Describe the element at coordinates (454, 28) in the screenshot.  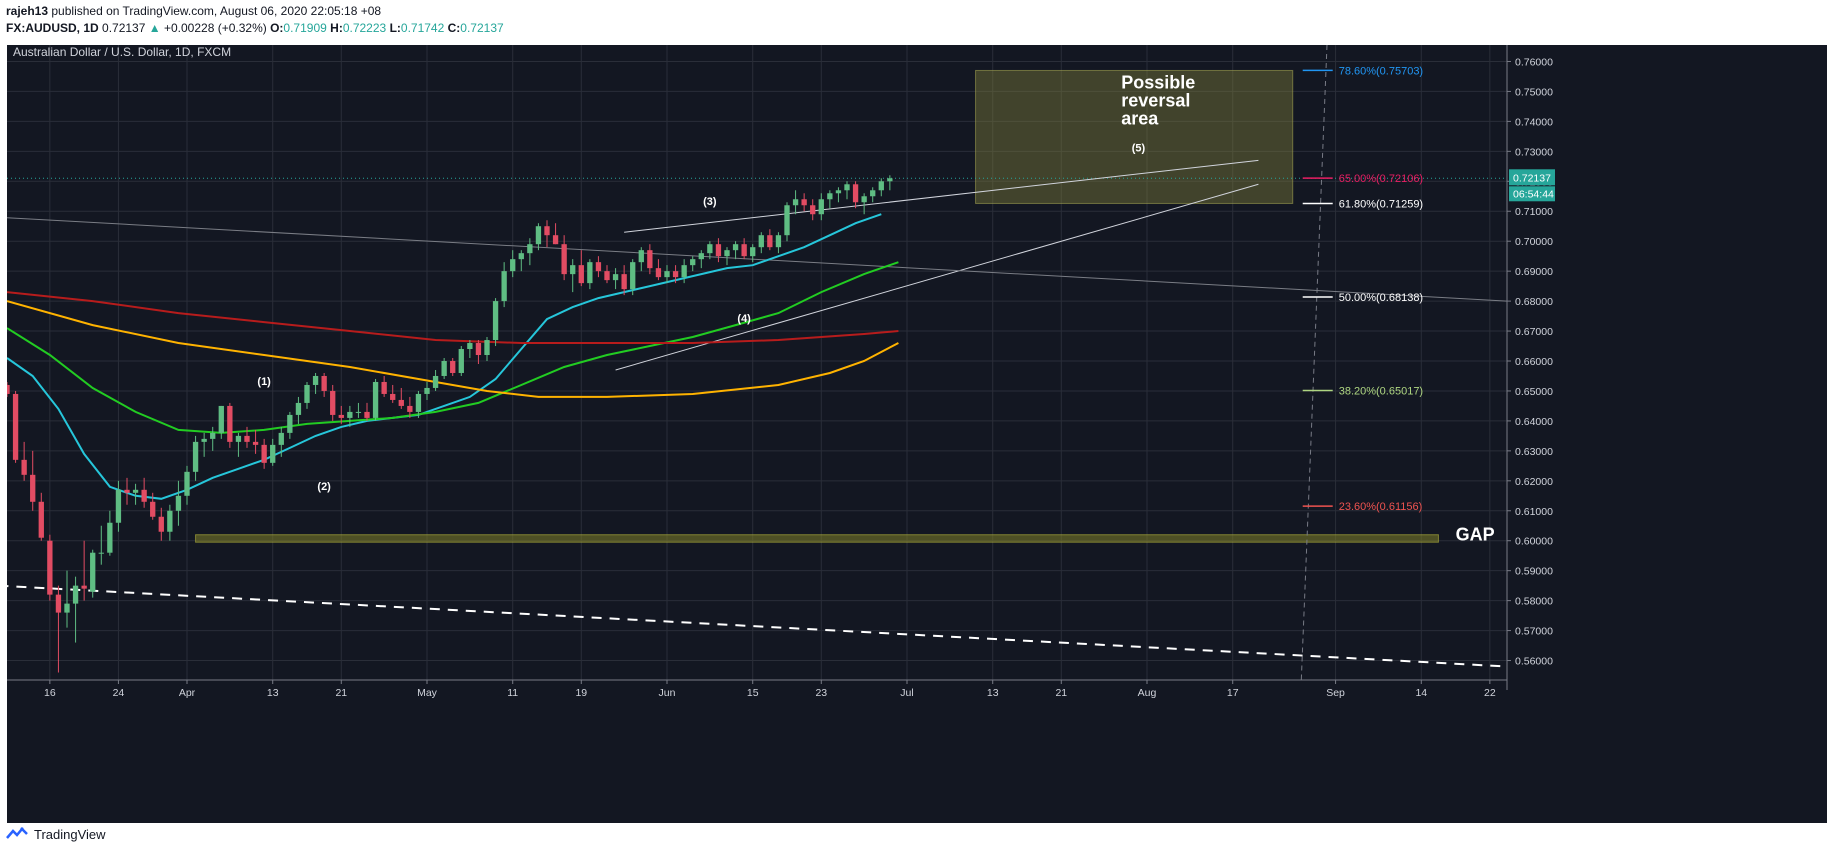
I see `close-label: C:` at that location.